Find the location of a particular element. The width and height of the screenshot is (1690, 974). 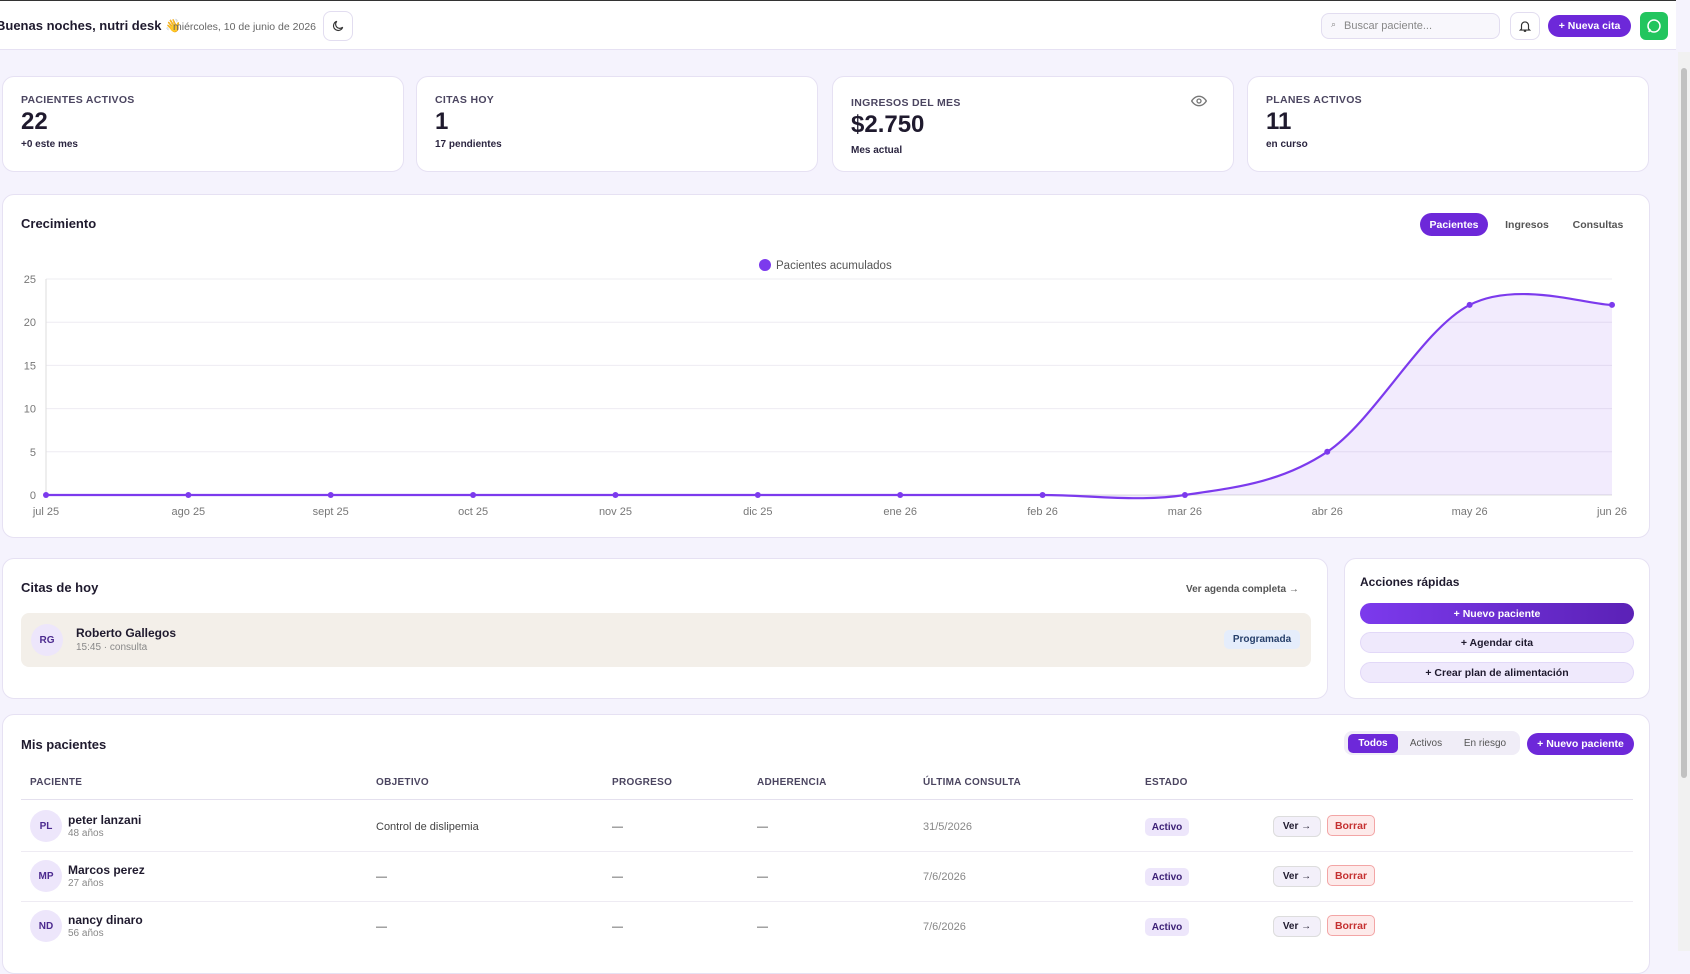

patients-title: Mis pacientes is located at coordinates (64, 744).